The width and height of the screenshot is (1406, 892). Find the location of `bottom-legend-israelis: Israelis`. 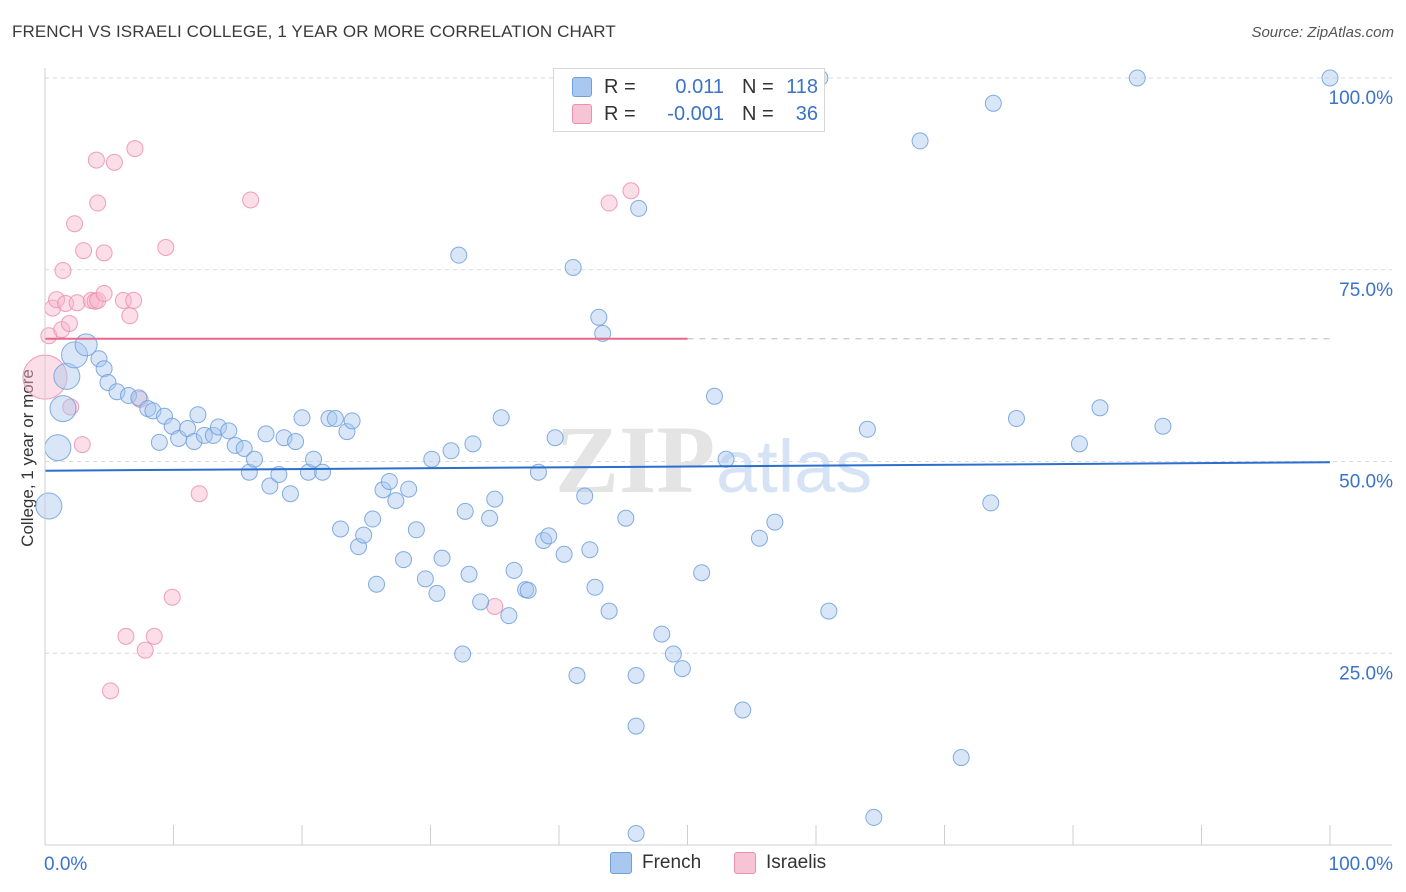

bottom-legend-israelis: Israelis is located at coordinates (780, 863).